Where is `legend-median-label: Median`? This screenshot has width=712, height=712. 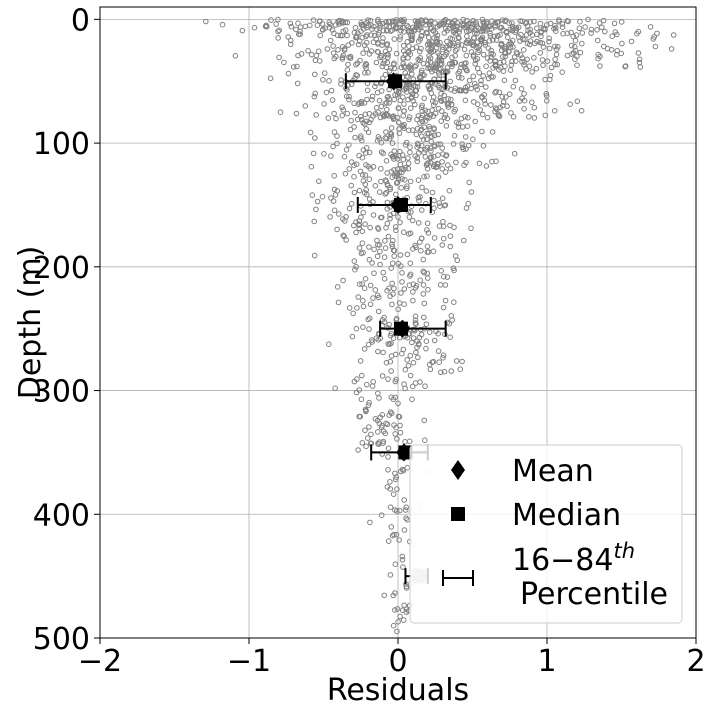 legend-median-label: Median is located at coordinates (566, 515).